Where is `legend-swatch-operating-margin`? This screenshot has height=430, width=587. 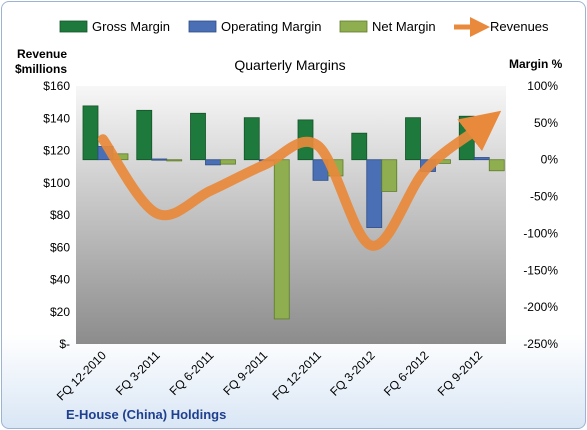
legend-swatch-operating-margin is located at coordinates (202, 26).